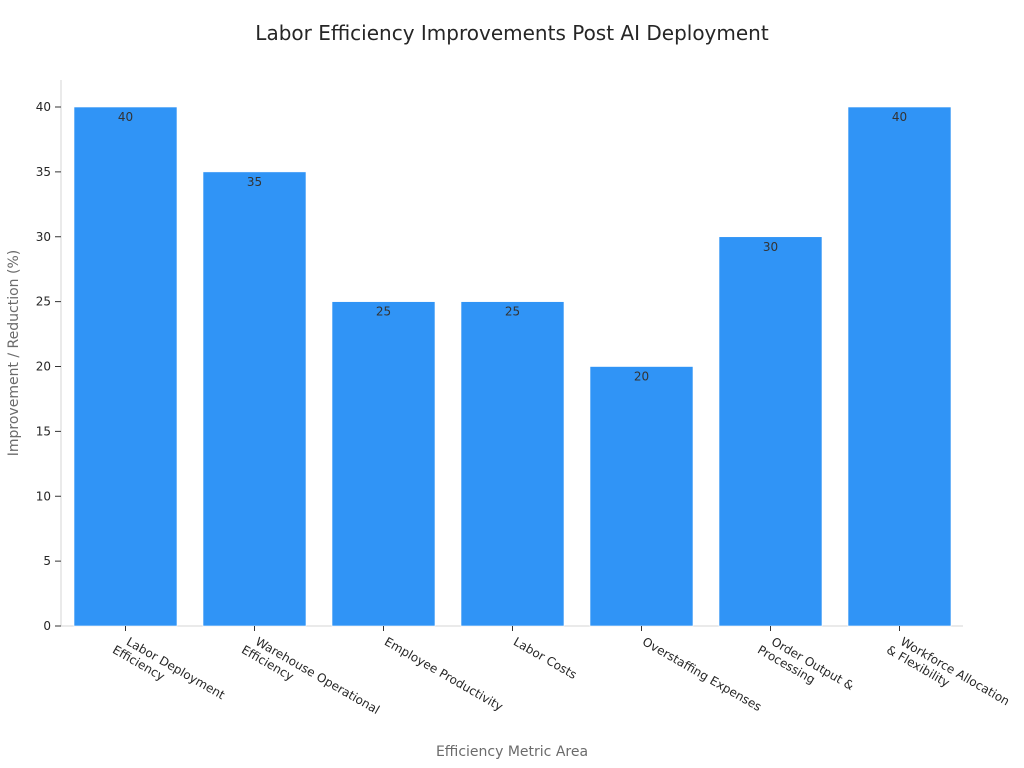 This screenshot has width=1024, height=768. What do you see at coordinates (43, 302) in the screenshot?
I see `y-tick-label: 25` at bounding box center [43, 302].